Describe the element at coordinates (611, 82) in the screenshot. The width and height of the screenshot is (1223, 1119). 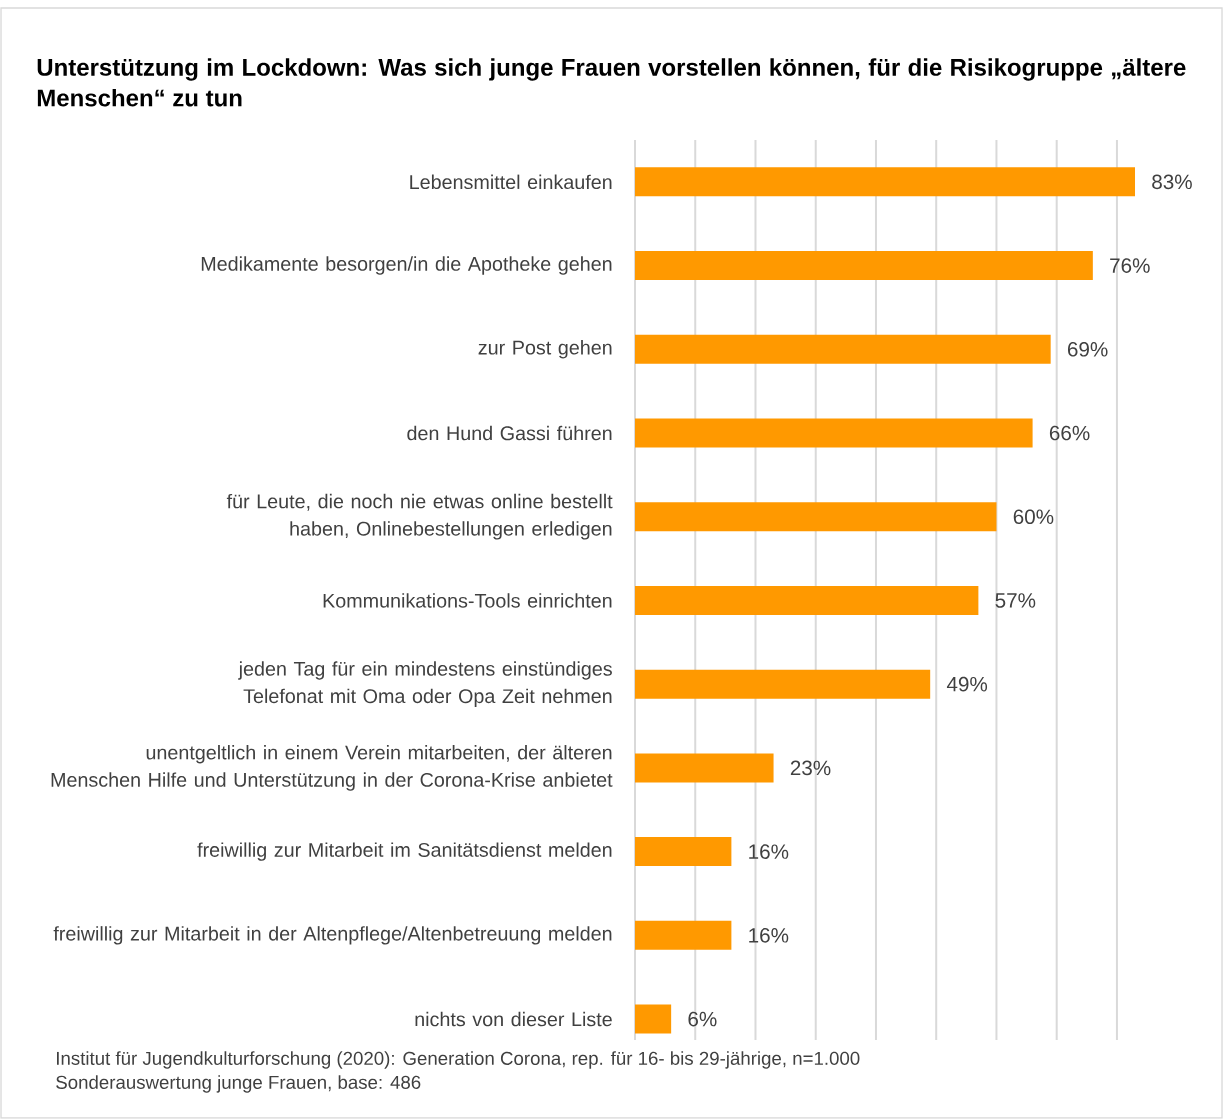
I see `chart-title: Unterstützung im Lockdown: Was sich junge Frauen vorstellen können, für die Risikogruppe „ältere Menschen“ zu tun` at that location.